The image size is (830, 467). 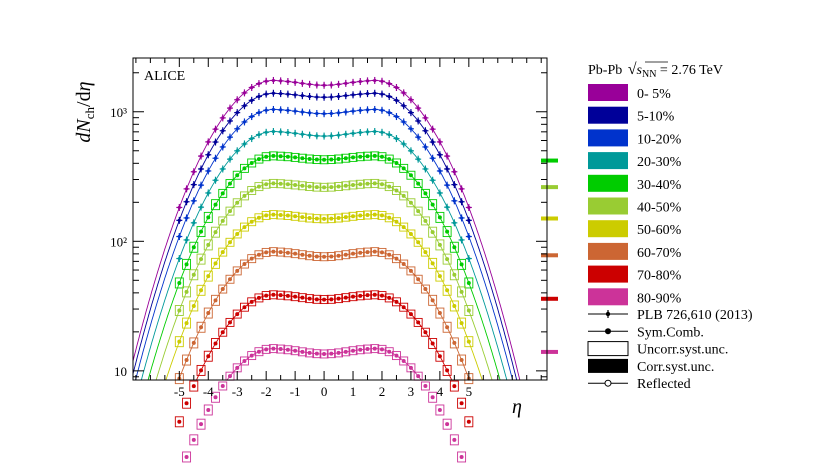 What do you see at coordinates (608, 229) in the screenshot?
I see `legend-swatch` at bounding box center [608, 229].